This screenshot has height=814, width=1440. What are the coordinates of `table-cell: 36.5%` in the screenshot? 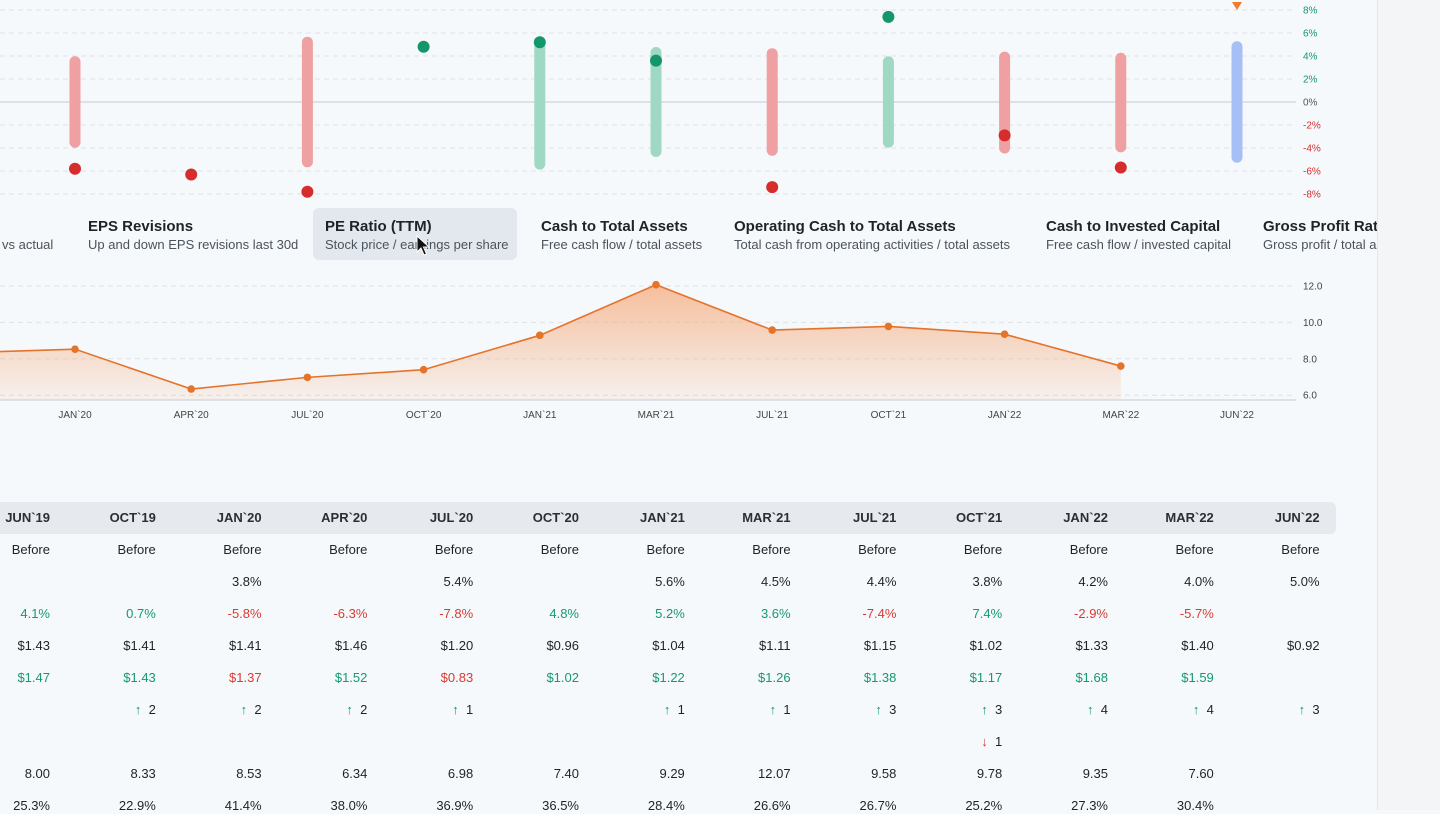 It's located at (560, 805).